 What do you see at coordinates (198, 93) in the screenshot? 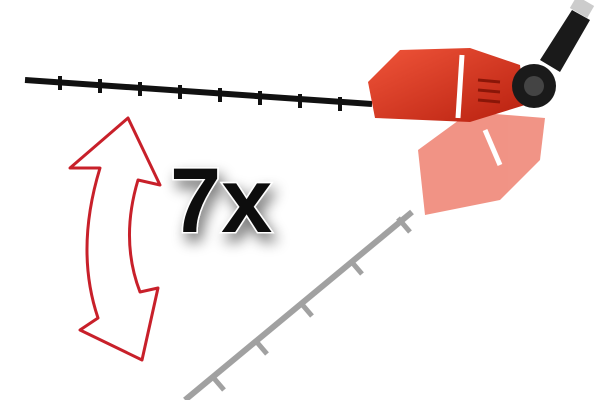
I see `trimmer-blade` at bounding box center [198, 93].